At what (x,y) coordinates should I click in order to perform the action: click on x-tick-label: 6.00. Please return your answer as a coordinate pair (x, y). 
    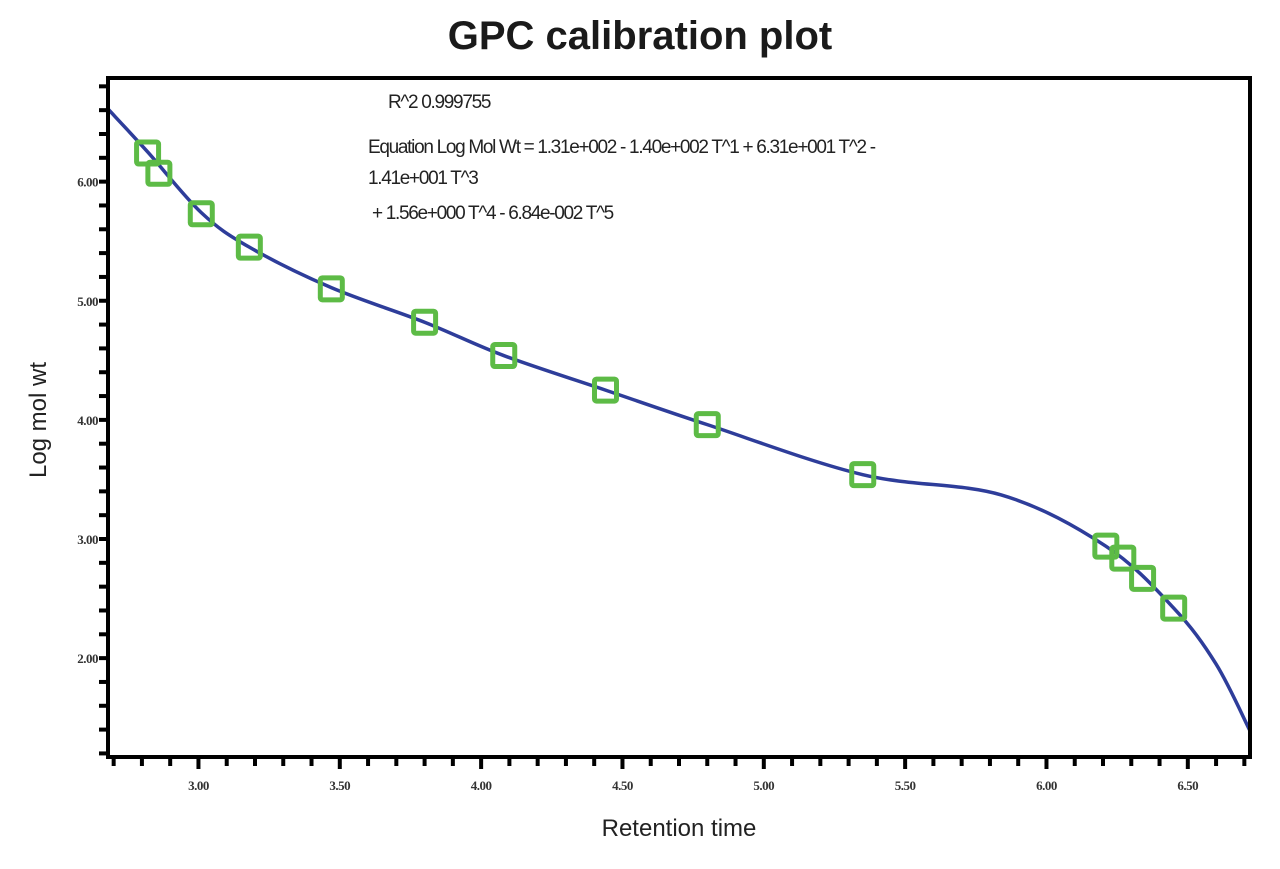
    Looking at the image, I should click on (1046, 785).